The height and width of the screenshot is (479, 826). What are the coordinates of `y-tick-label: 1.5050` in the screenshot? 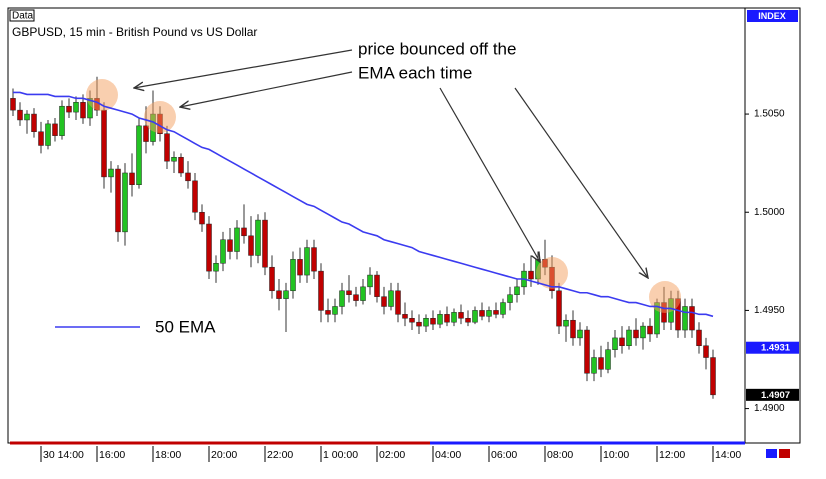 It's located at (769, 114).